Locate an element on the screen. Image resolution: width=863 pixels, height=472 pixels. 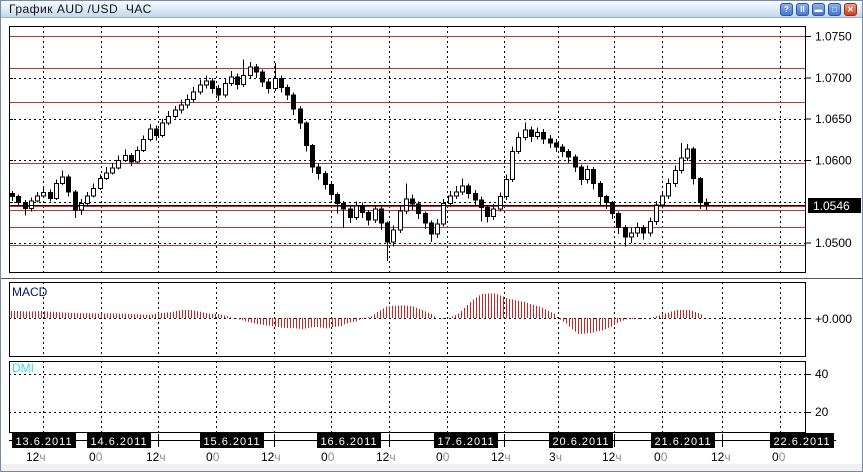
dmi-panel is located at coordinates (407, 397).